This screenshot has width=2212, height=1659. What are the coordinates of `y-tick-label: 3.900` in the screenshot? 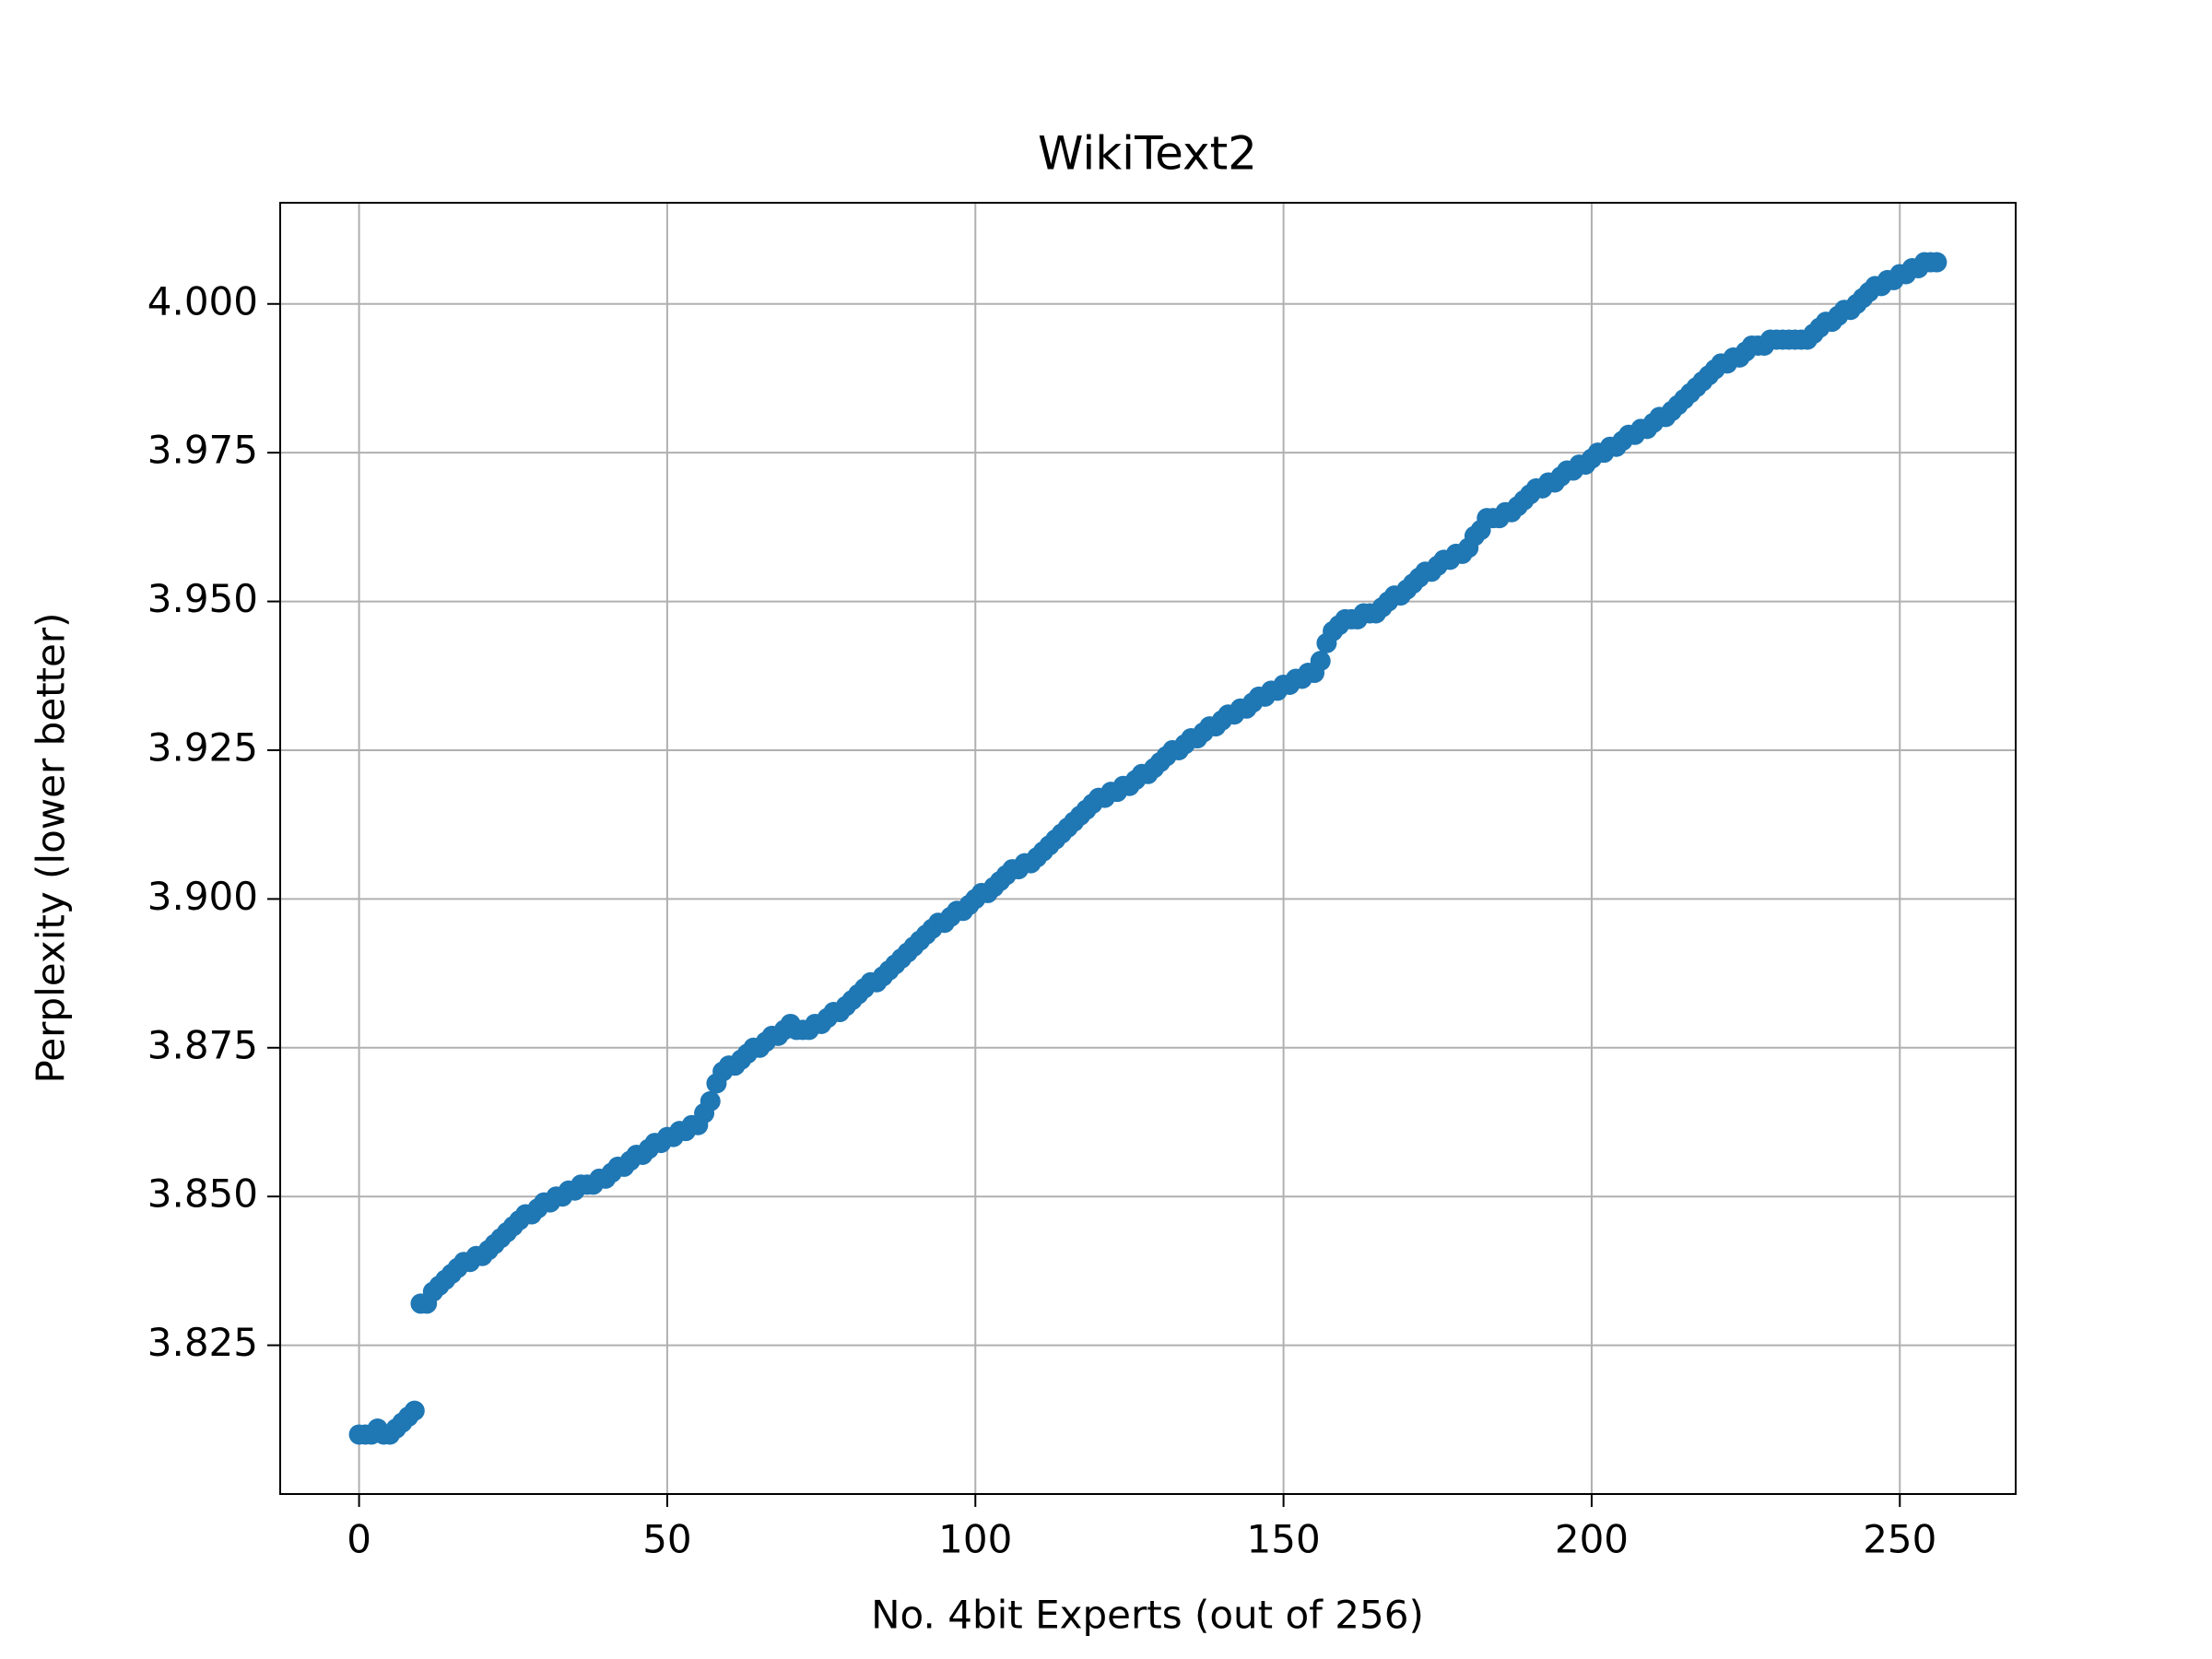 It's located at (202, 896).